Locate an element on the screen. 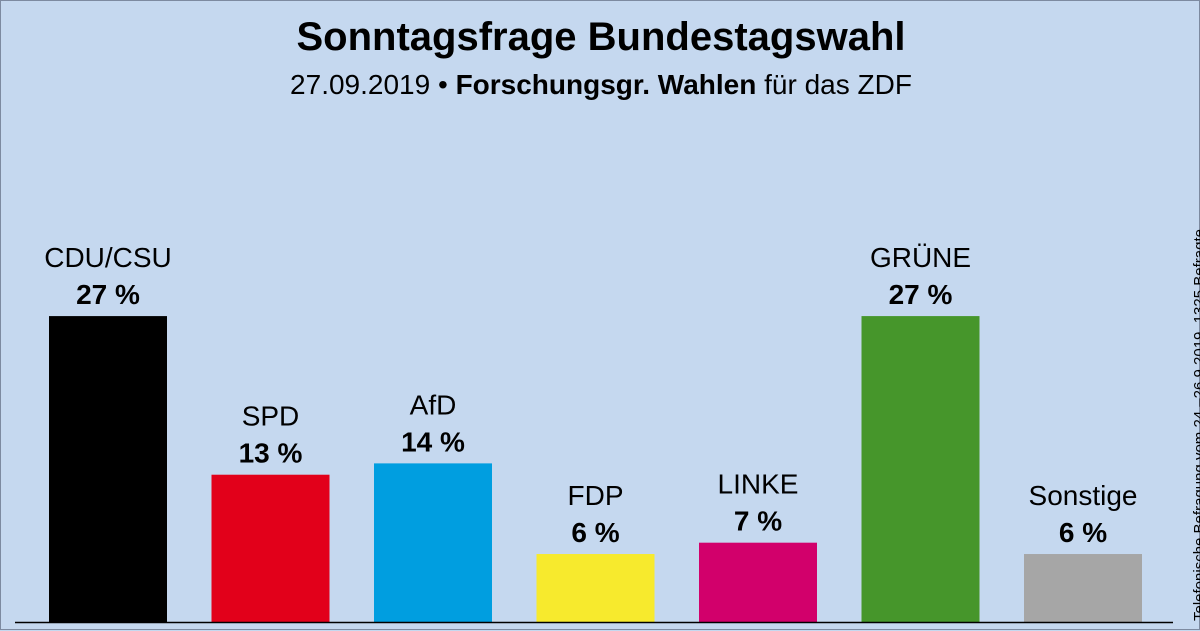  value-label-grüne: 27 % is located at coordinates (921, 294).